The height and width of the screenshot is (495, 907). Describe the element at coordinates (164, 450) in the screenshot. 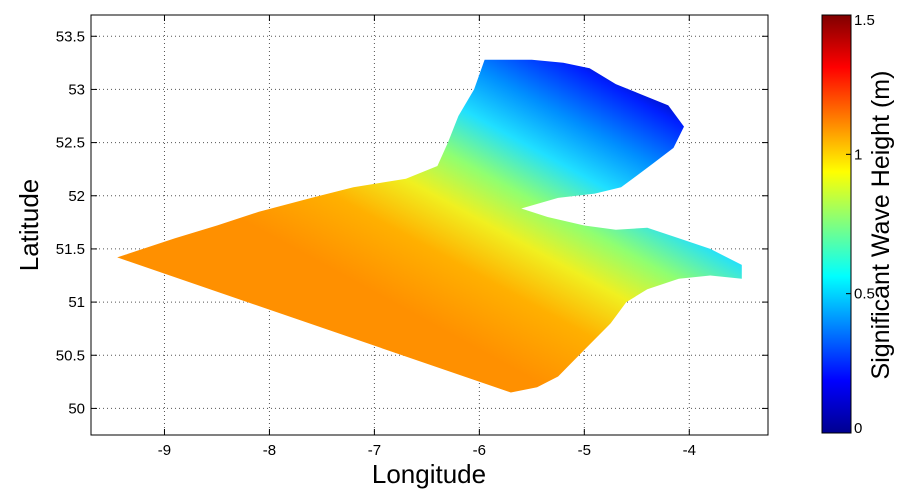

I see `x-tick-label: -9` at that location.